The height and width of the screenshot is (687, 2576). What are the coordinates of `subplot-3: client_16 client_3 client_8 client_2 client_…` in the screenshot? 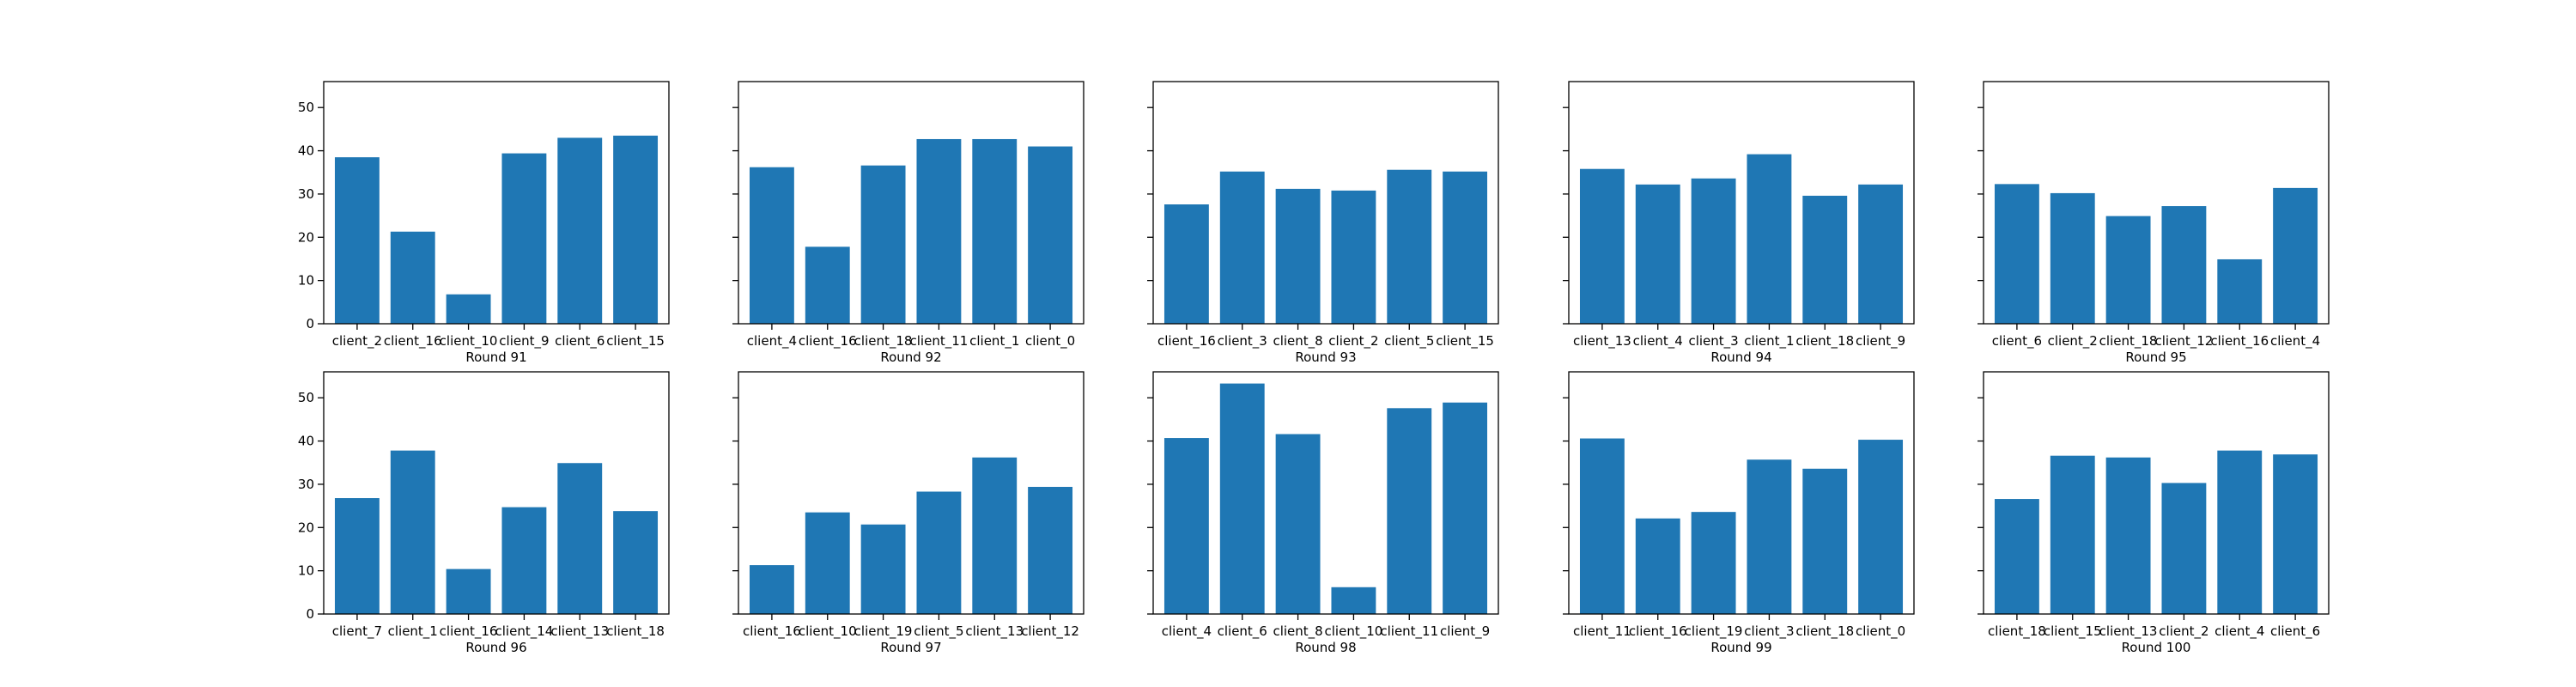 It's located at (1323, 223).